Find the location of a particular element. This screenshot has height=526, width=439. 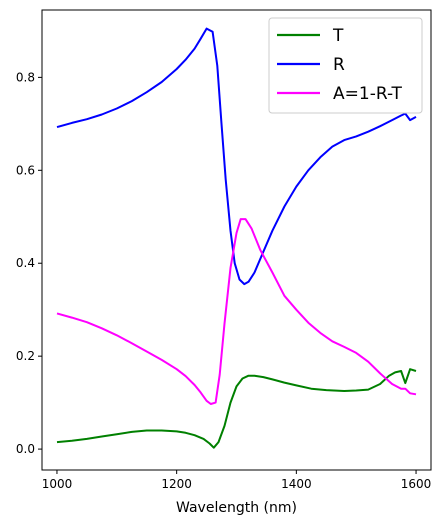

y-tick-label: 0.0 is located at coordinates (25, 449).